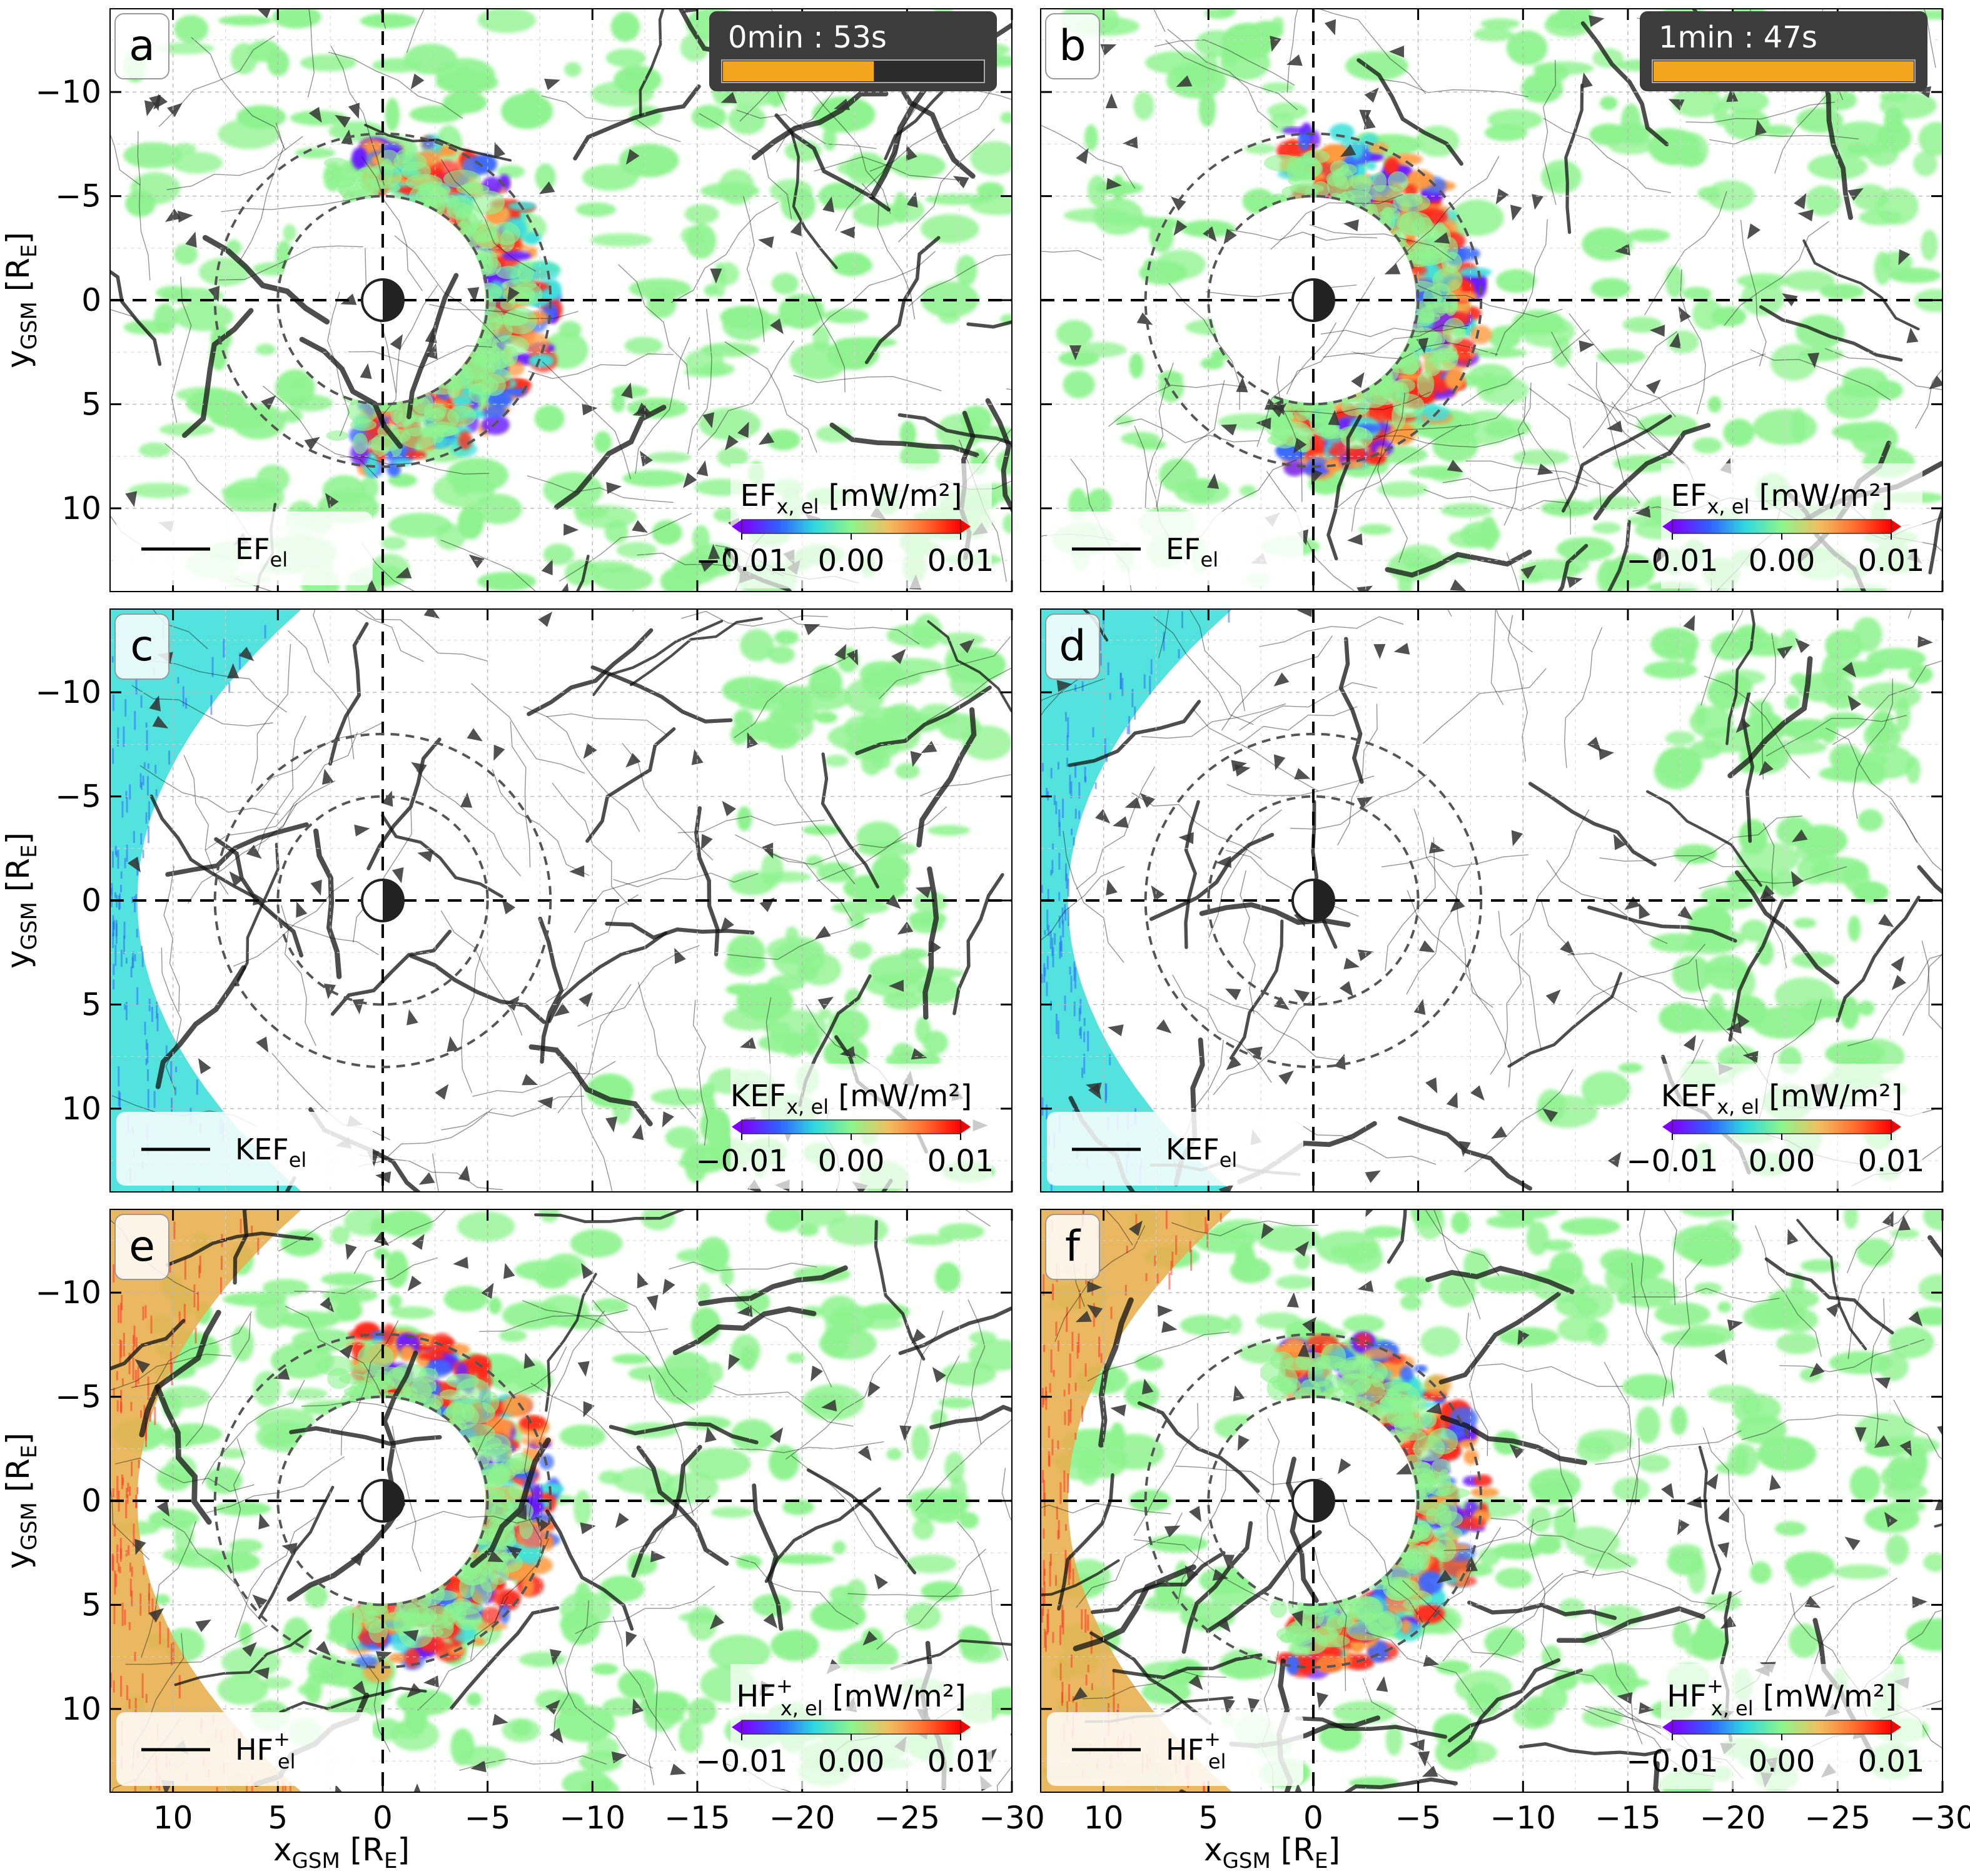 Image resolution: width=1970 pixels, height=1876 pixels. I want to click on timer-text: 0min : 53s, so click(808, 37).